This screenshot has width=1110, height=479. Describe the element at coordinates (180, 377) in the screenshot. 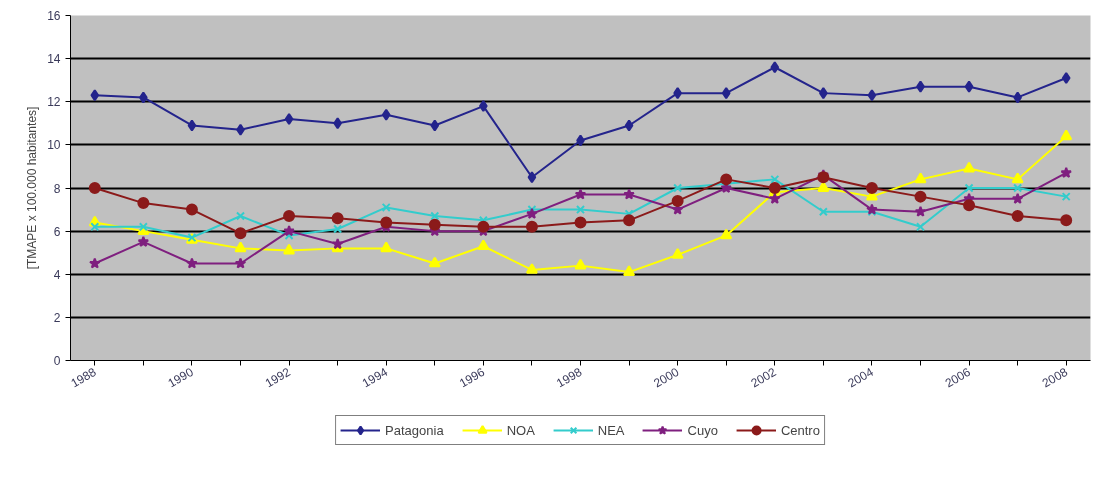

I see `x-tick-label: 1990` at that location.